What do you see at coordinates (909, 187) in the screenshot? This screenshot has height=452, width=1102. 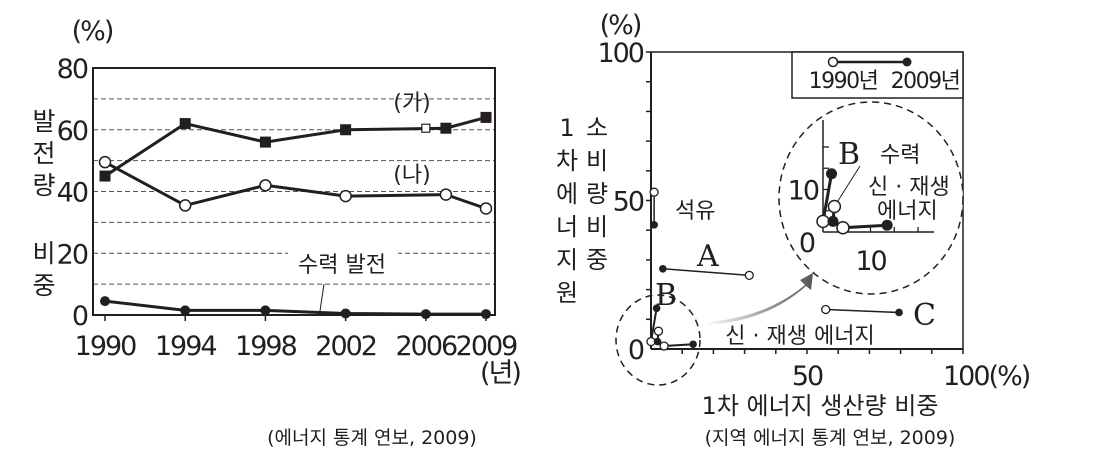 I see `inset-label-renew: 신 · 재생` at bounding box center [909, 187].